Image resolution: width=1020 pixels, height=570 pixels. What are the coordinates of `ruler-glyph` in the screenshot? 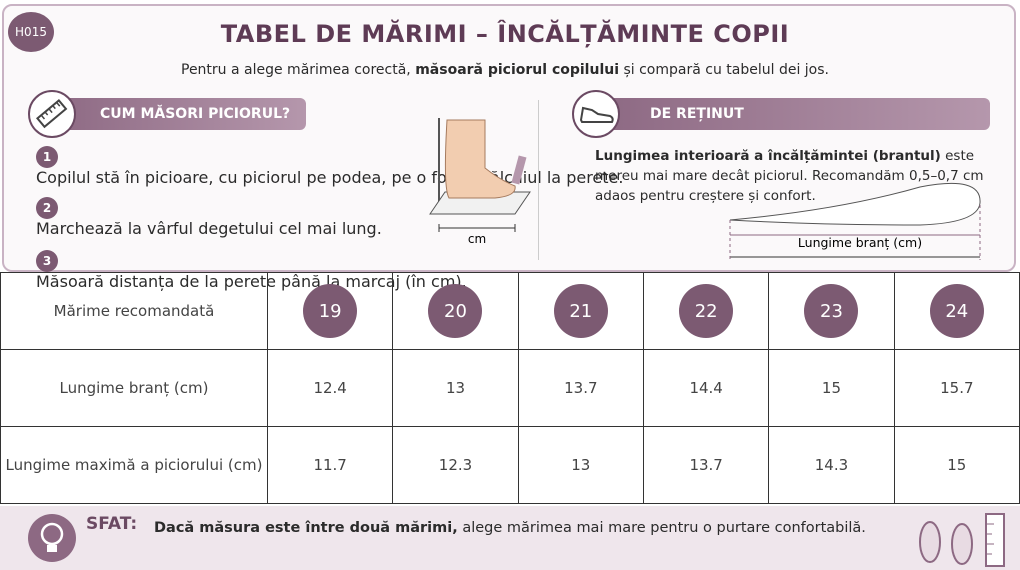 It's located at (52, 113).